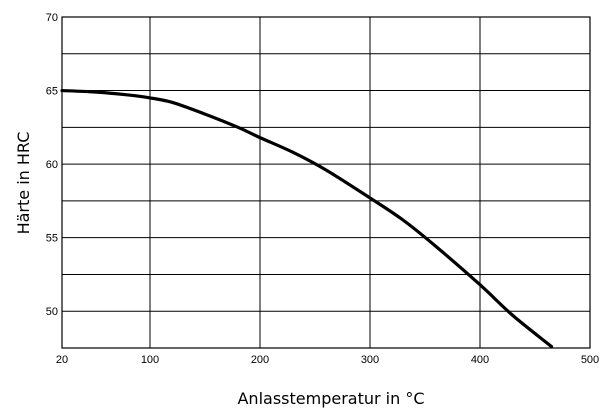  Describe the element at coordinates (52, 312) in the screenshot. I see `y-tick-label: 50` at that location.